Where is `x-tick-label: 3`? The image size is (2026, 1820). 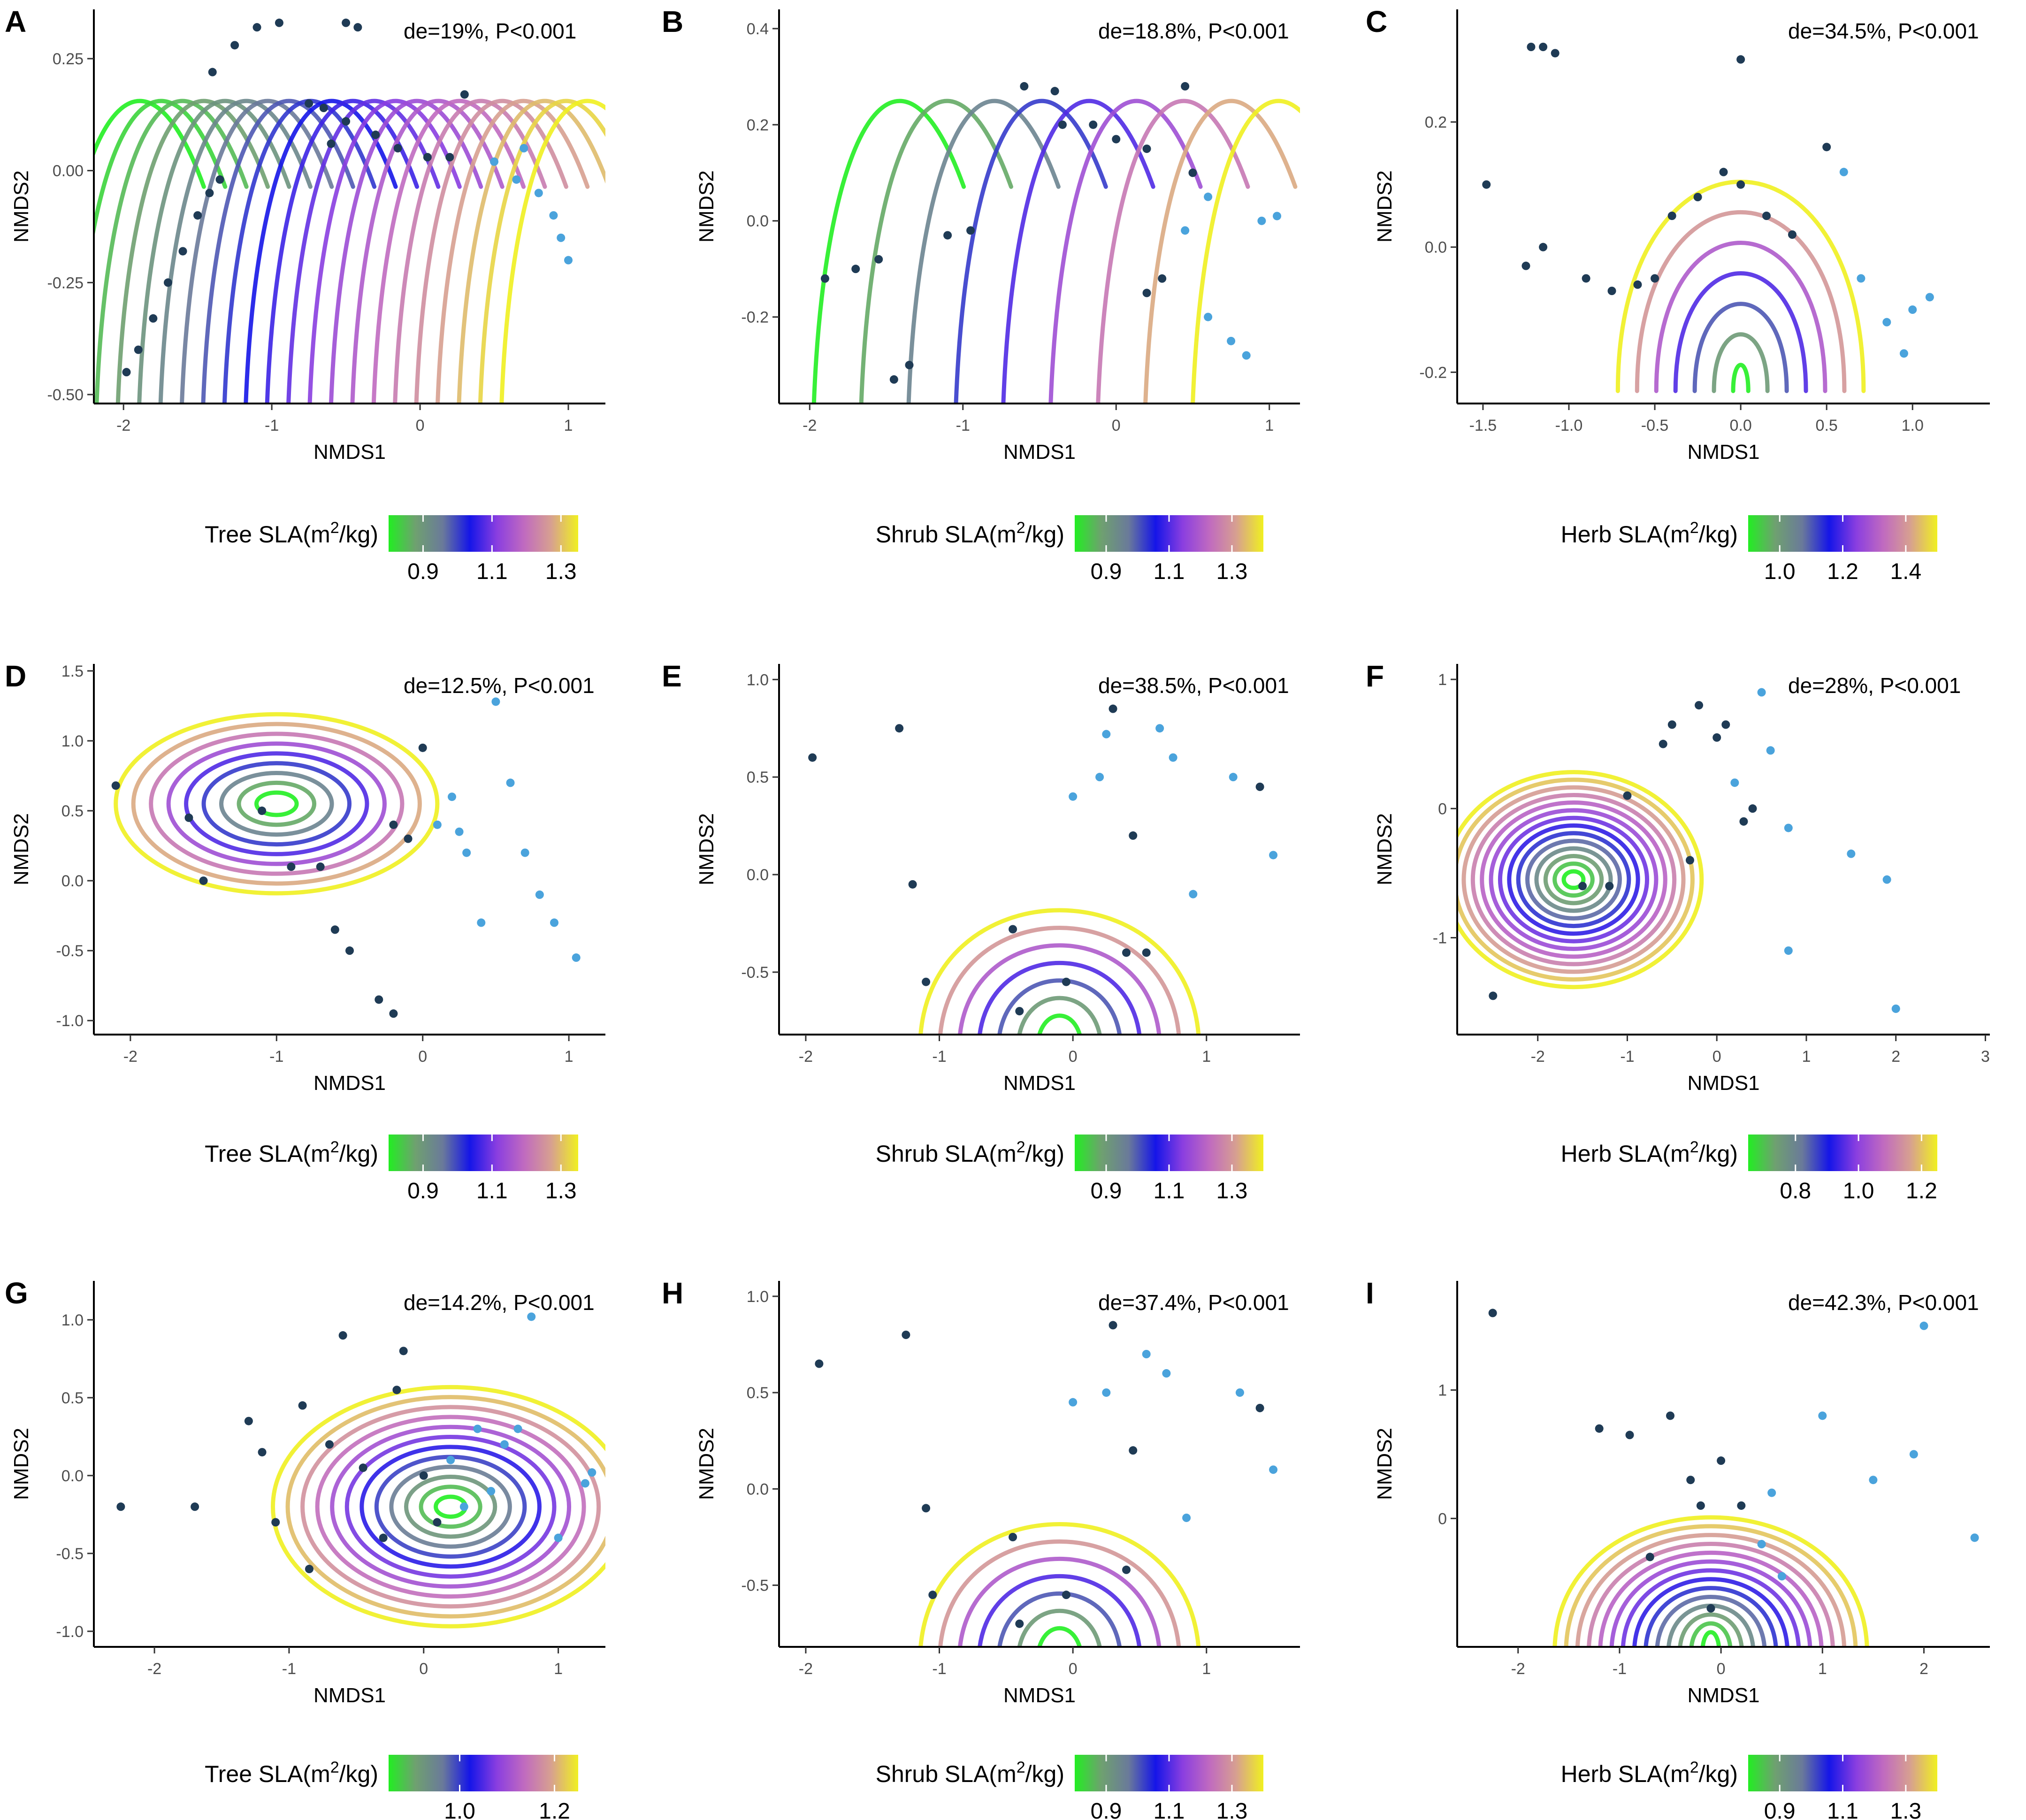
x-tick-label: 3 is located at coordinates (1985, 1057).